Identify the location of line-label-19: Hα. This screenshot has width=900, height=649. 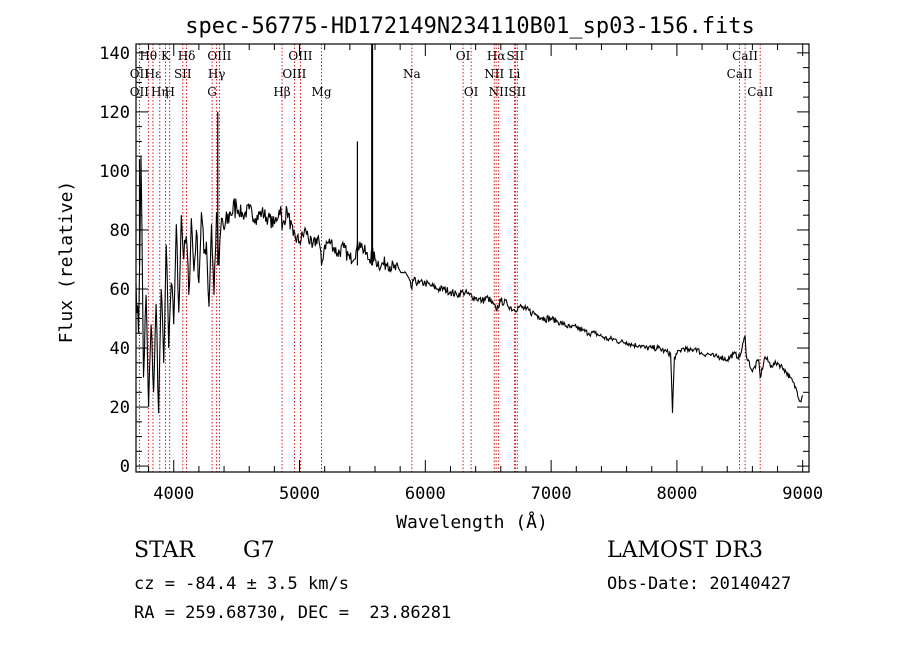
(496, 56).